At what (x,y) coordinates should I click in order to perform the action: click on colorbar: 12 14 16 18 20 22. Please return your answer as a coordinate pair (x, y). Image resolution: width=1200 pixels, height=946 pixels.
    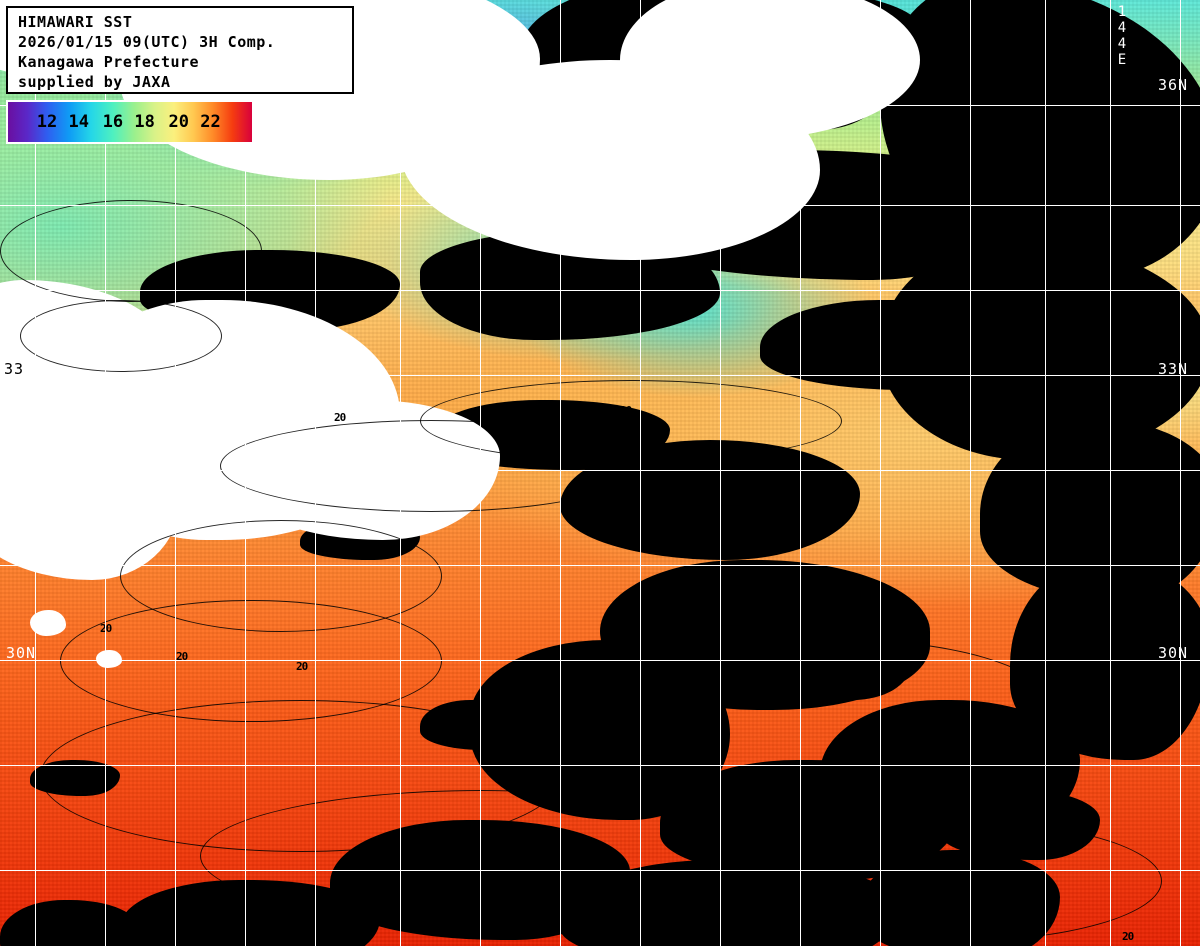
    Looking at the image, I should click on (130, 122).